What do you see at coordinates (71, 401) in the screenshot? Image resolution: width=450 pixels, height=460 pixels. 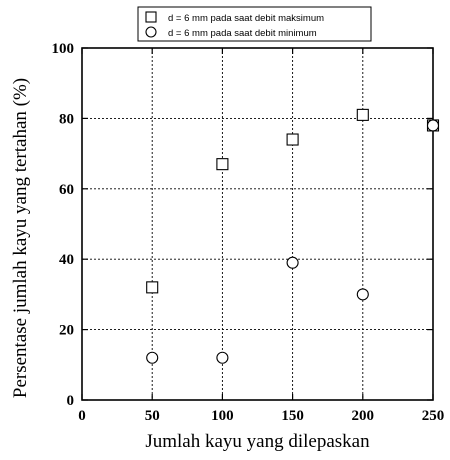 I see `y-tick-label: 0` at bounding box center [71, 401].